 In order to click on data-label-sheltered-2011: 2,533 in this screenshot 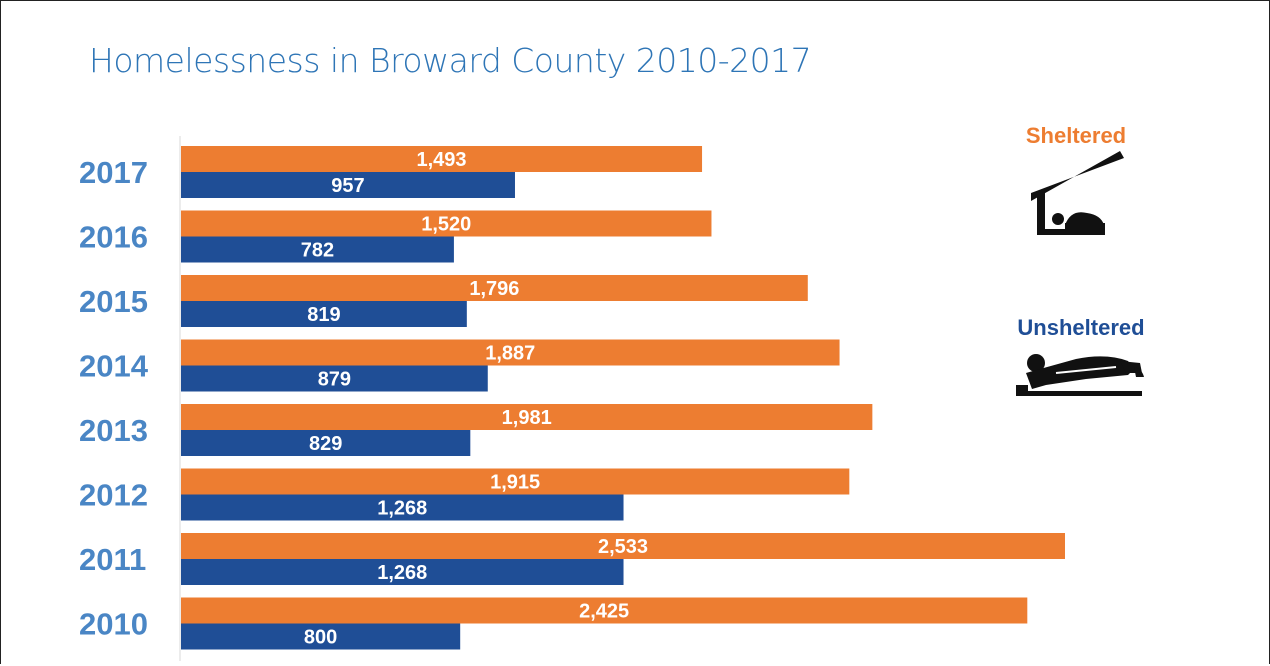, I will do `click(623, 547)`.